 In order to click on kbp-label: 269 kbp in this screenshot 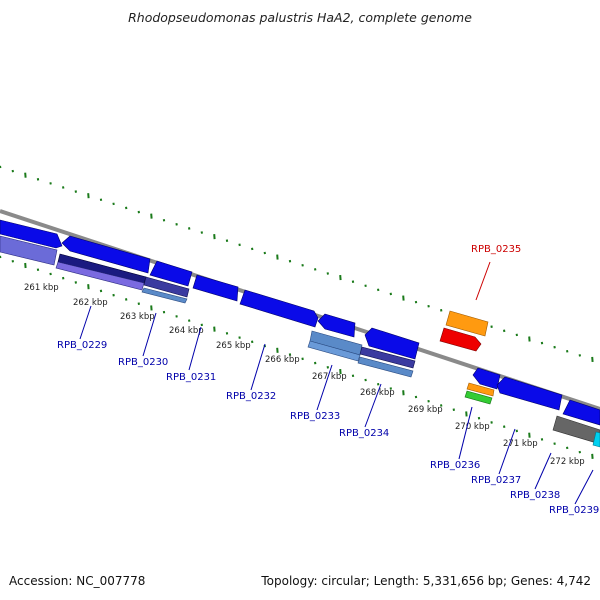, I will do `click(425, 410)`.